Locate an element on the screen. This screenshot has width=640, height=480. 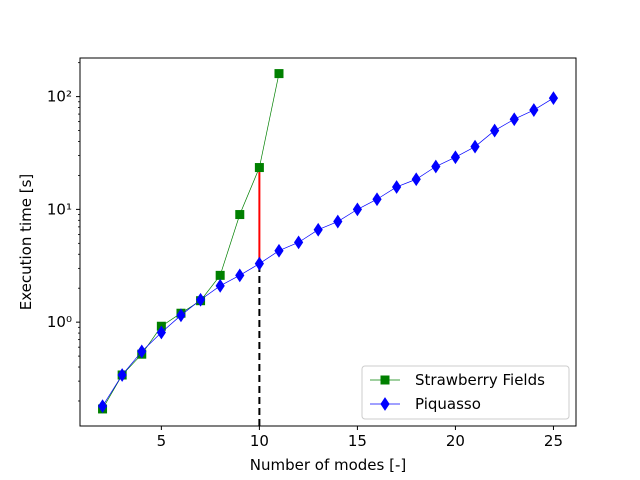
y-axis-label: Execution time [s] is located at coordinates (26, 242).